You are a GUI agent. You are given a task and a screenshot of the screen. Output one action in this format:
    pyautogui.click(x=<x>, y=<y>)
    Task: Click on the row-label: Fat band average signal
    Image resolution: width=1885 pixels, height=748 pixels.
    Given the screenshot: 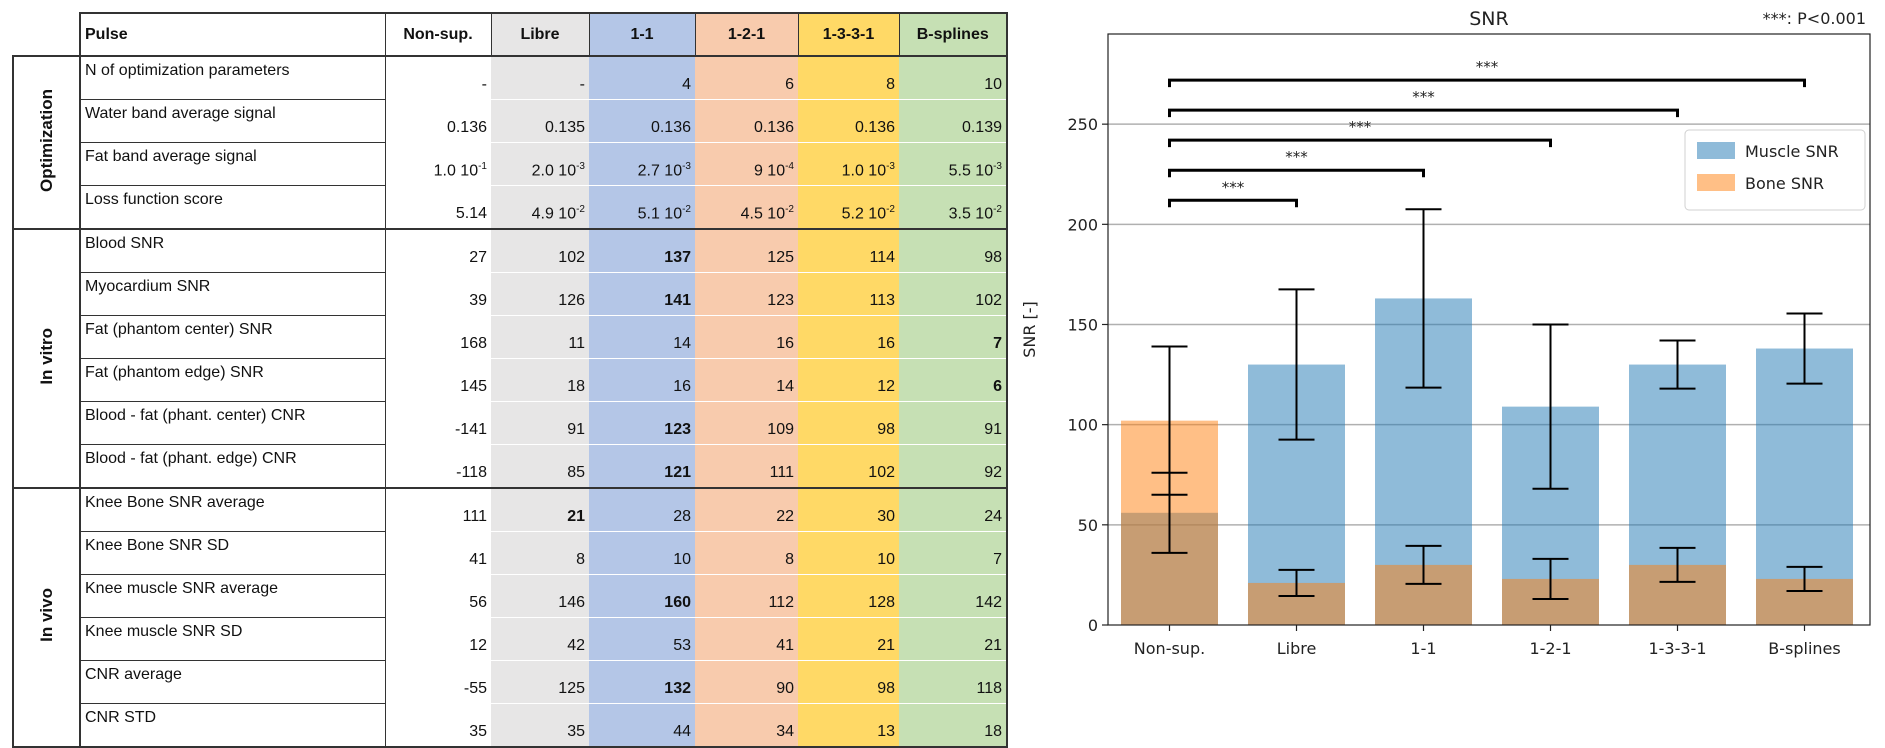 What is the action you would take?
    pyautogui.click(x=232, y=164)
    